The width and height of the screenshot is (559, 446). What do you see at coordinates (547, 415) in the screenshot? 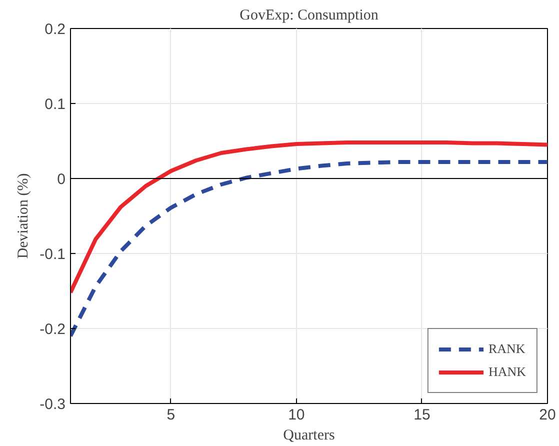
I see `x-tick-label: 20` at bounding box center [547, 415].